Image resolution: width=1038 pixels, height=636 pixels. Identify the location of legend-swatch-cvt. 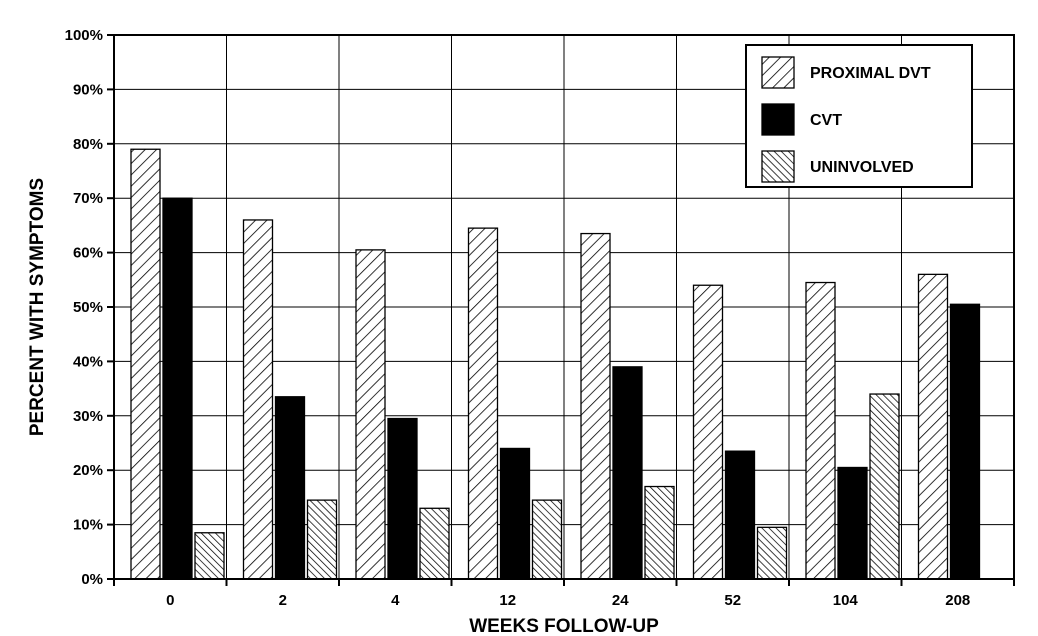
(778, 119).